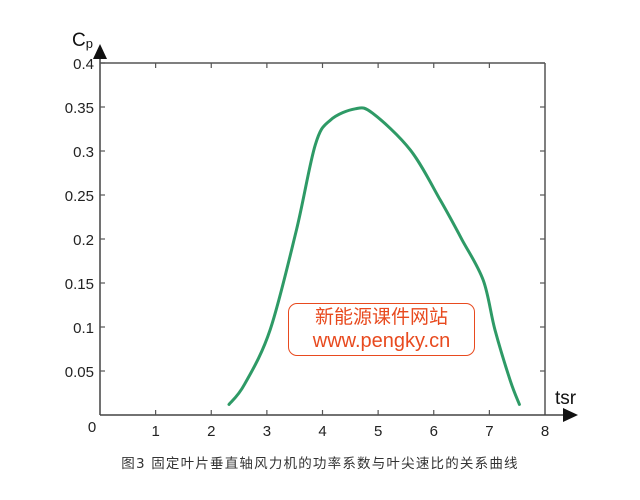  I want to click on x-tick-label: 8, so click(545, 431).